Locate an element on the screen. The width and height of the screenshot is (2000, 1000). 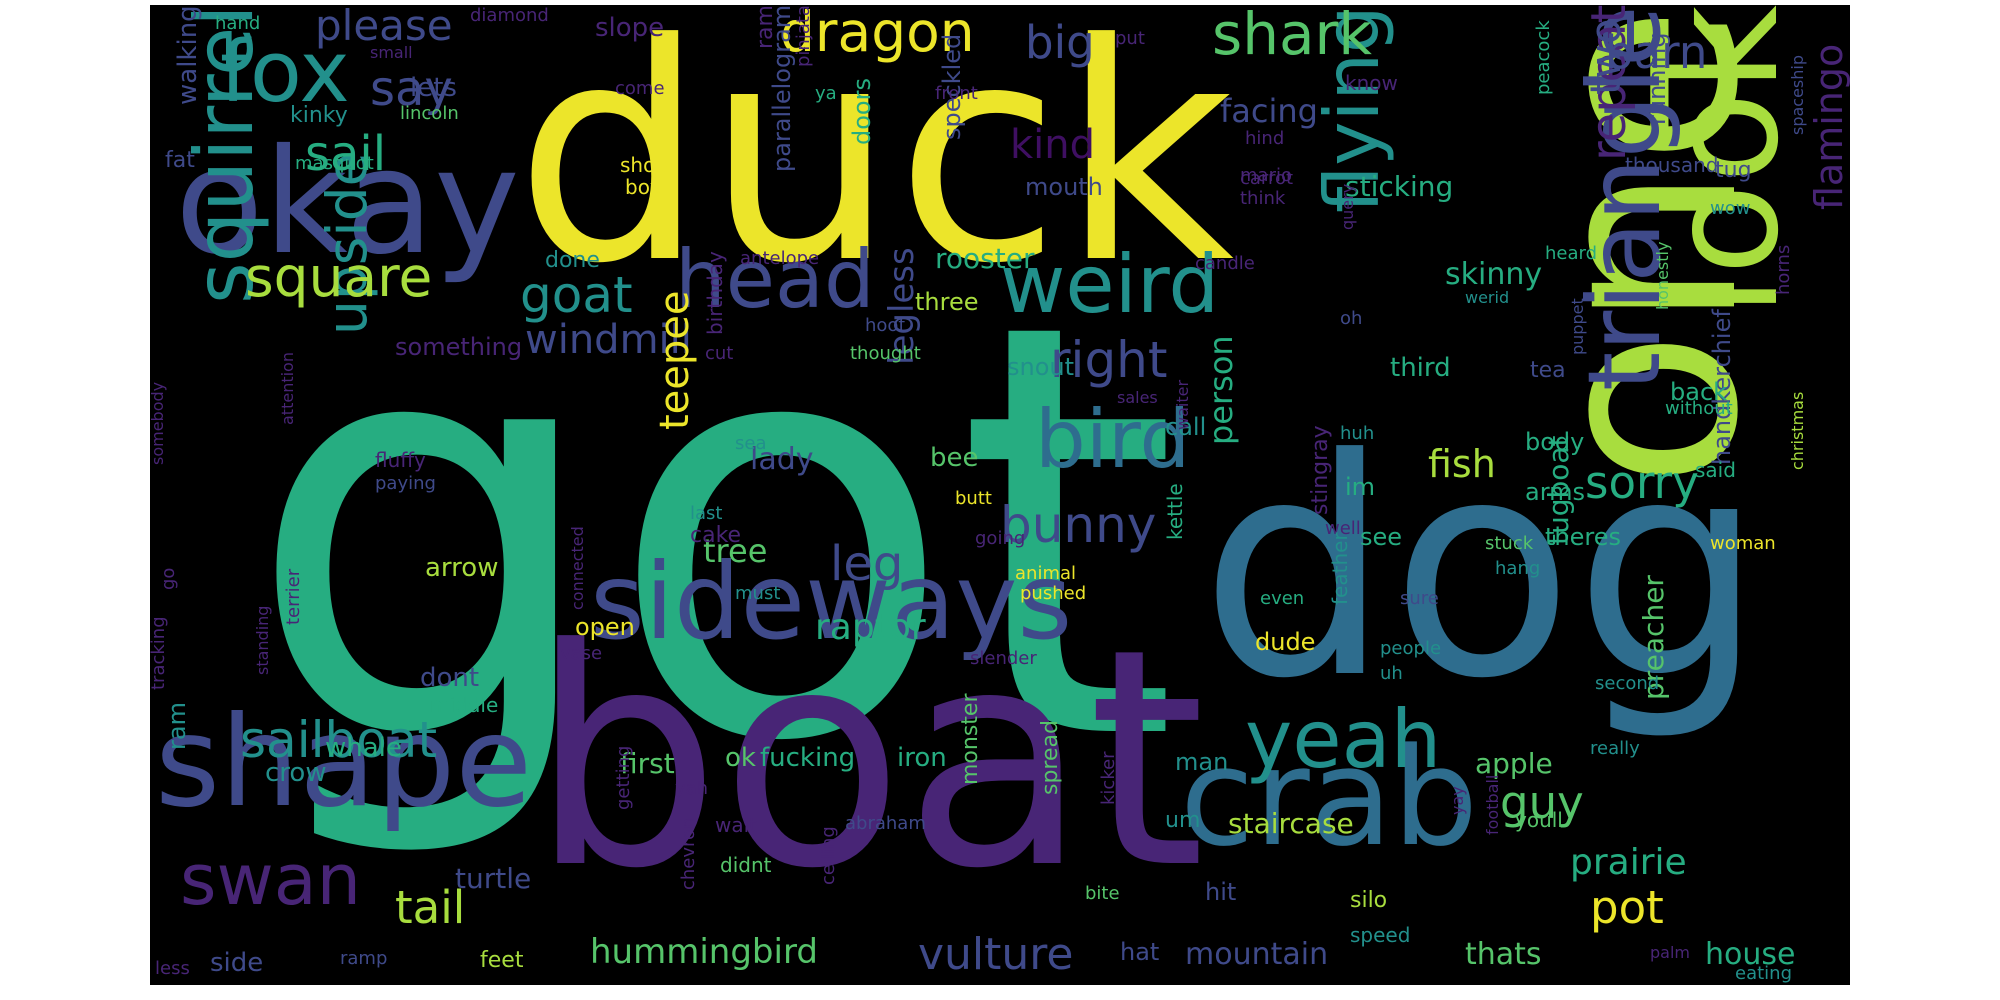
word-legless: legless is located at coordinates (902, 306).